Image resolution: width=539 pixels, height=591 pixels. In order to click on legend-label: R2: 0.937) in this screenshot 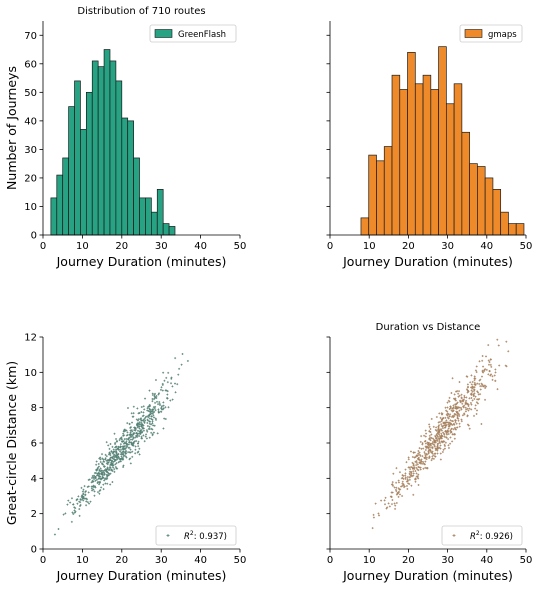, I will do `click(205, 536)`.